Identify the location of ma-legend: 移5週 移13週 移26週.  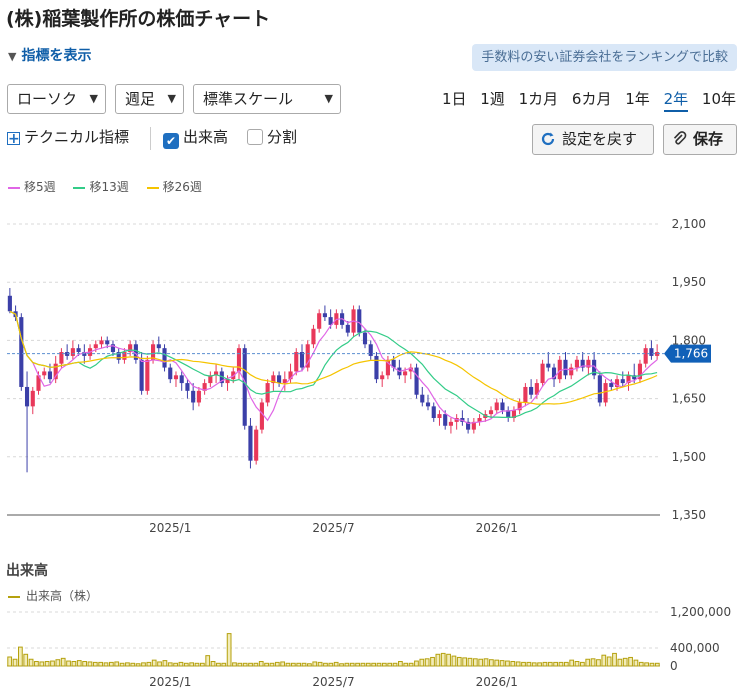
(112, 186).